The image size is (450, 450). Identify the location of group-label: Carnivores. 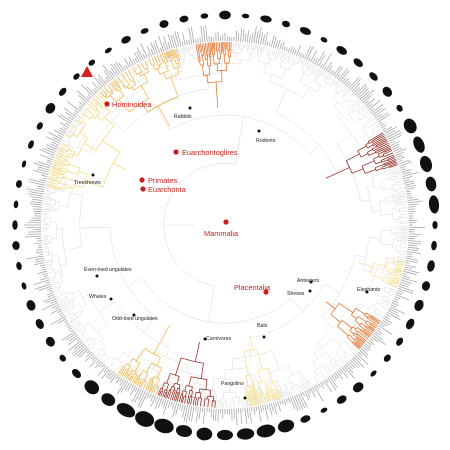
(218, 339).